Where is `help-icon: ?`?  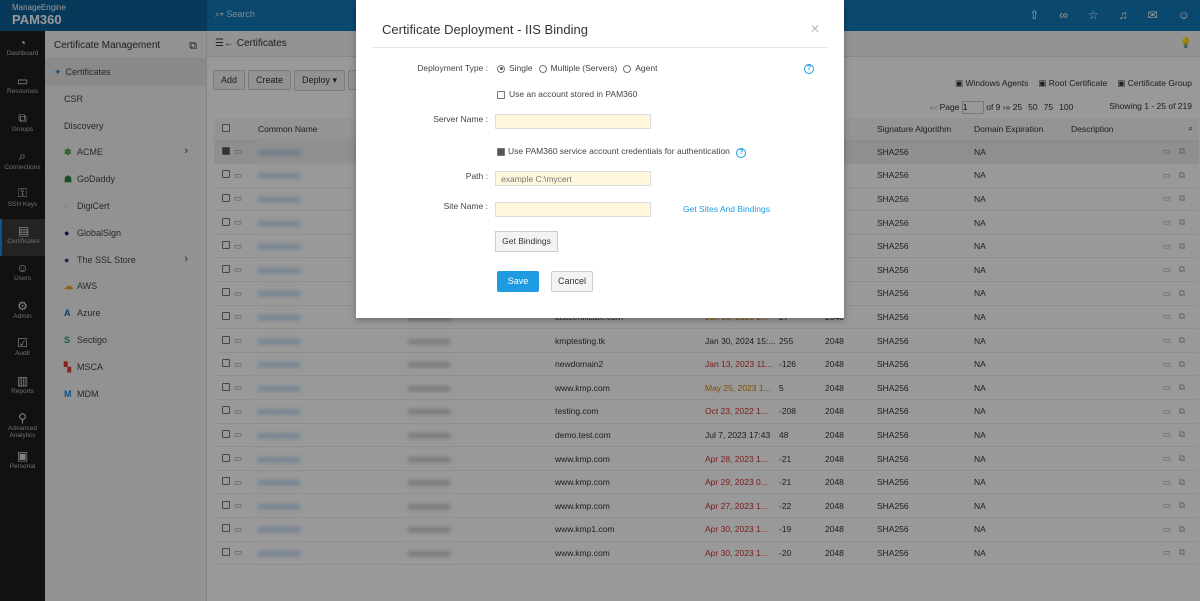 help-icon: ? is located at coordinates (809, 69).